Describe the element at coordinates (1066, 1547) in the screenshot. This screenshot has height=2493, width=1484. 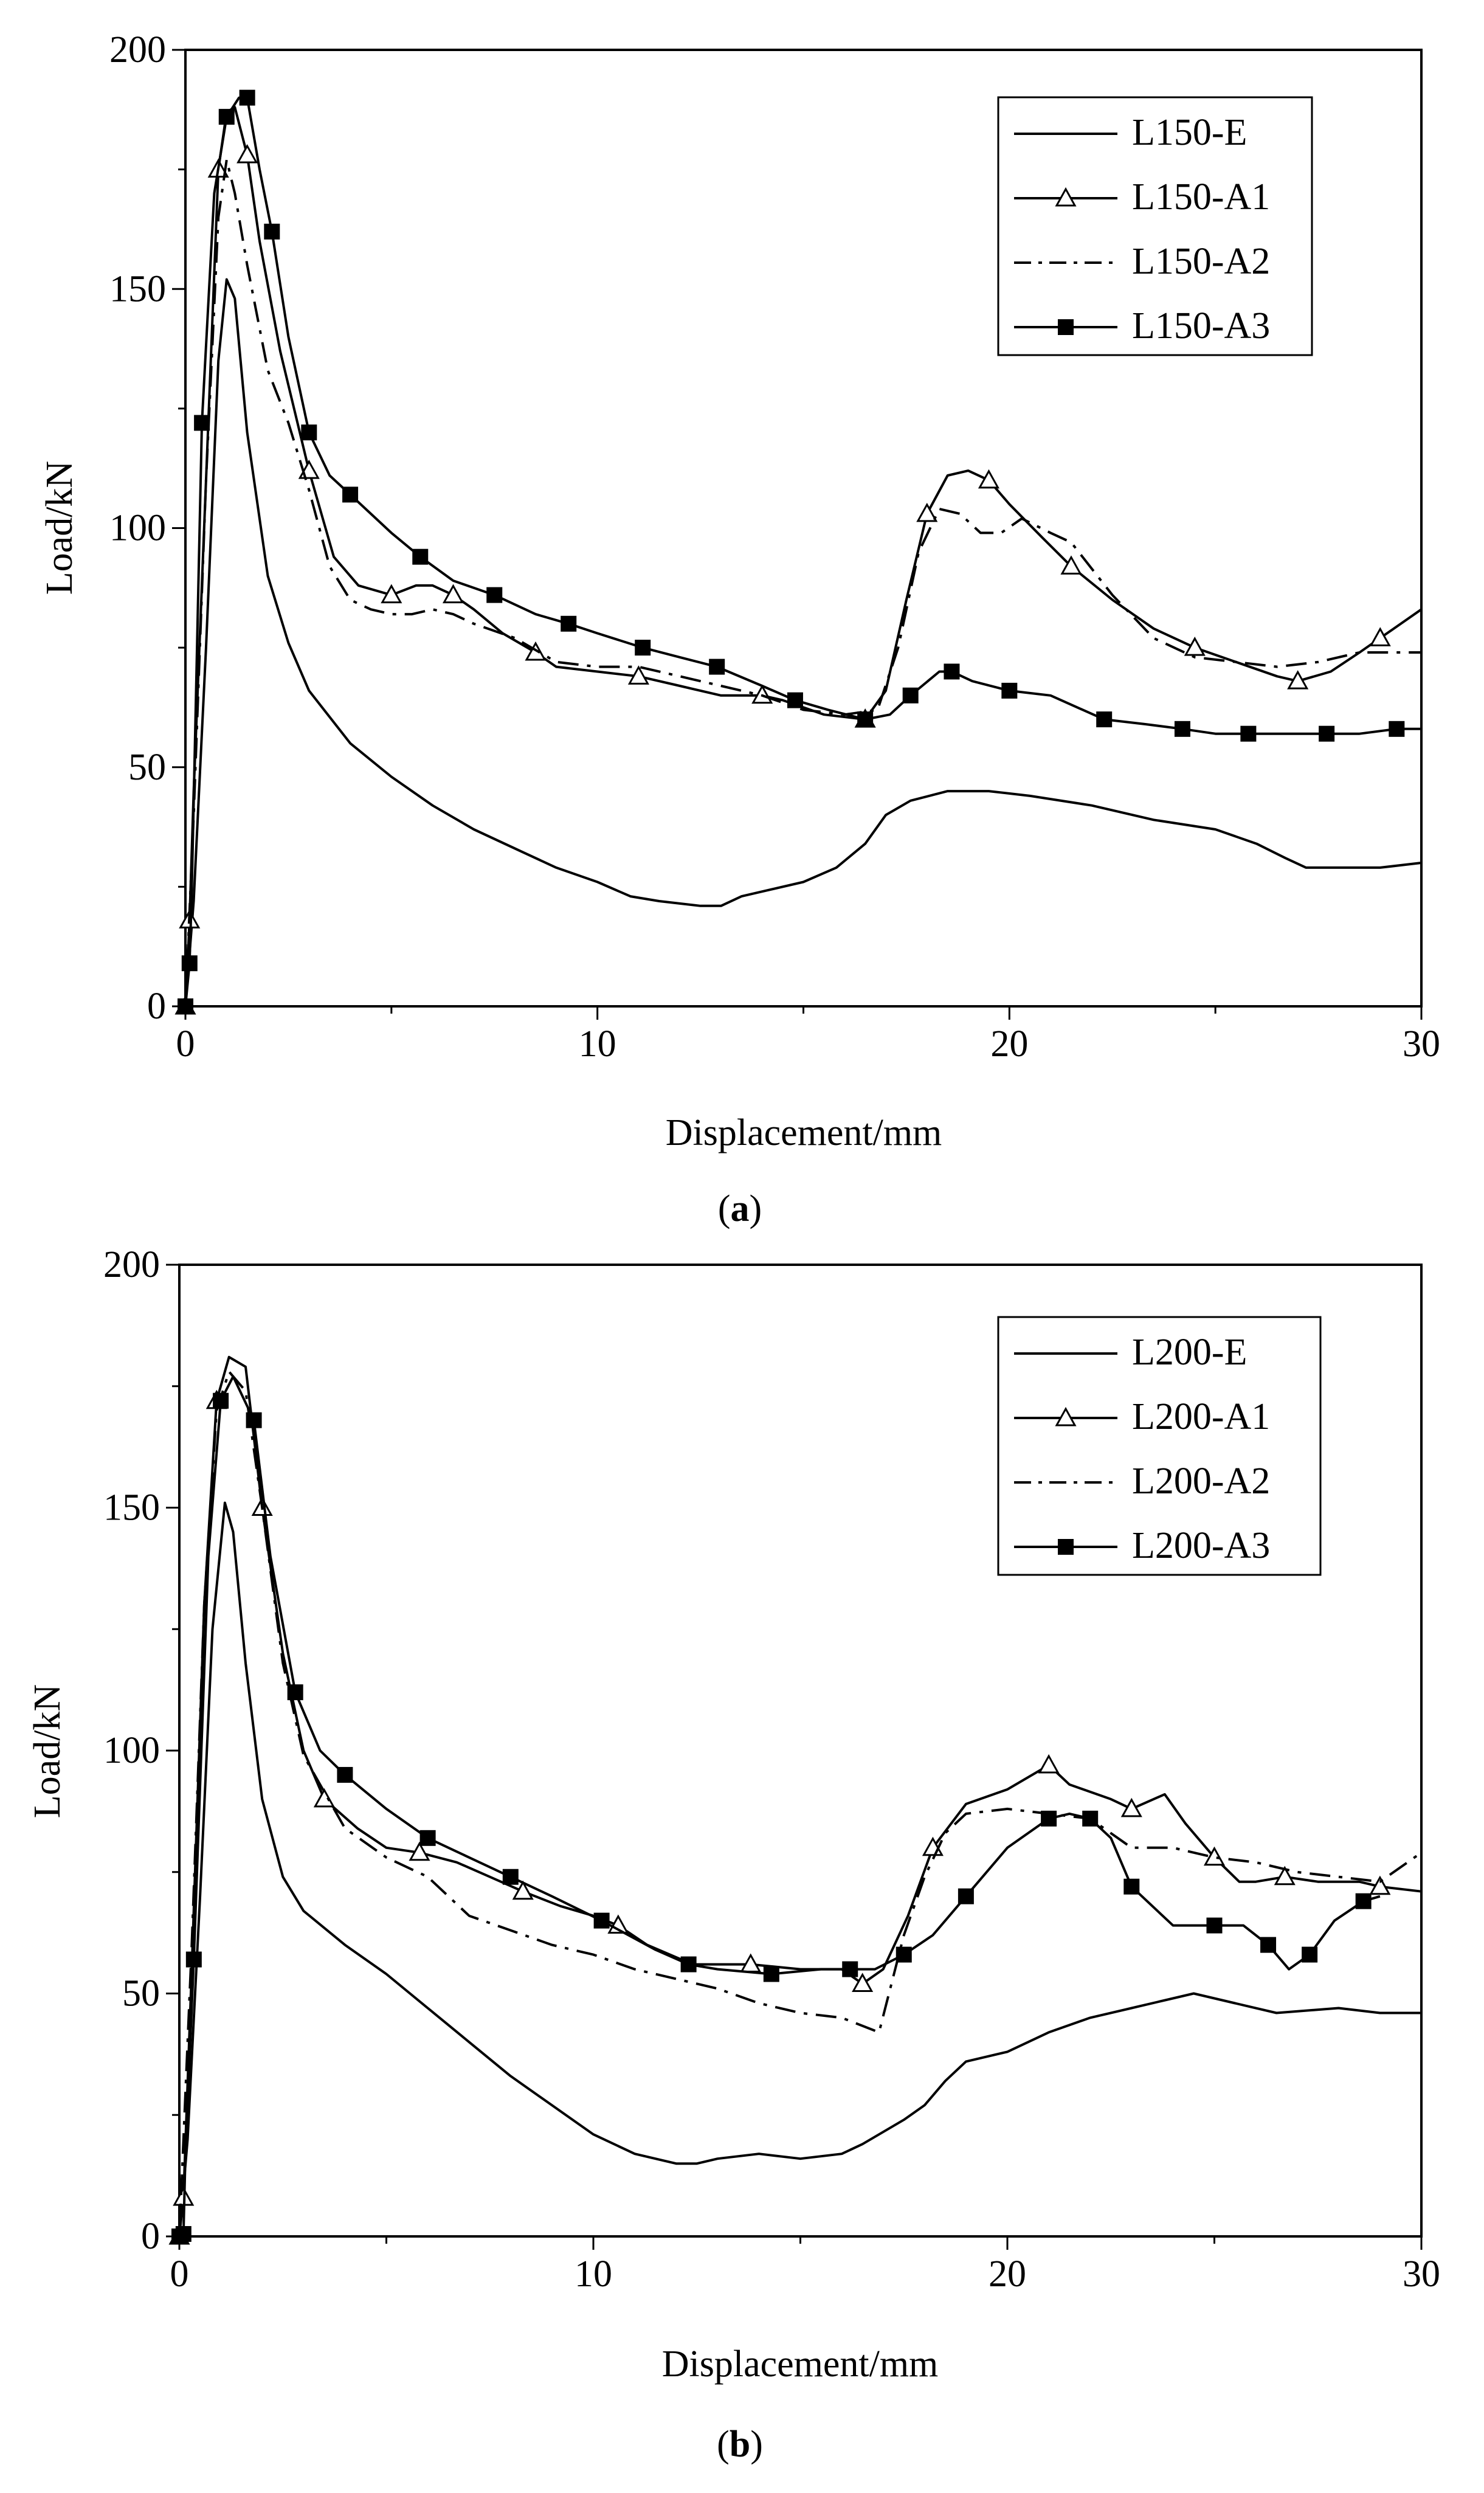
I see `legend-marker-L200-A3` at that location.